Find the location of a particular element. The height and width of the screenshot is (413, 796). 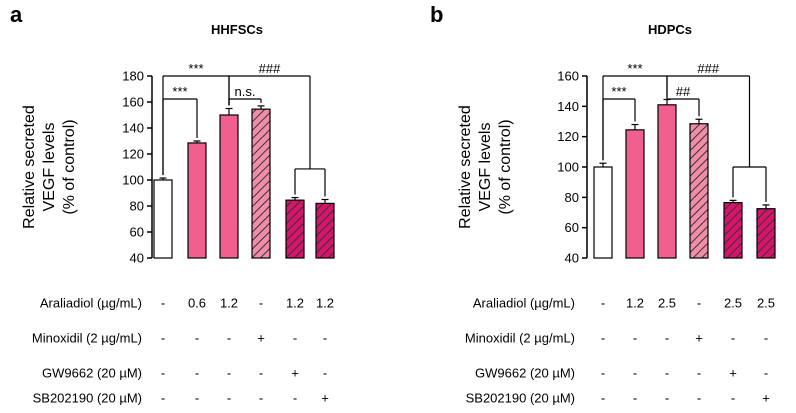

y-axis-label-line: VEGF levels is located at coordinates (49, 167).